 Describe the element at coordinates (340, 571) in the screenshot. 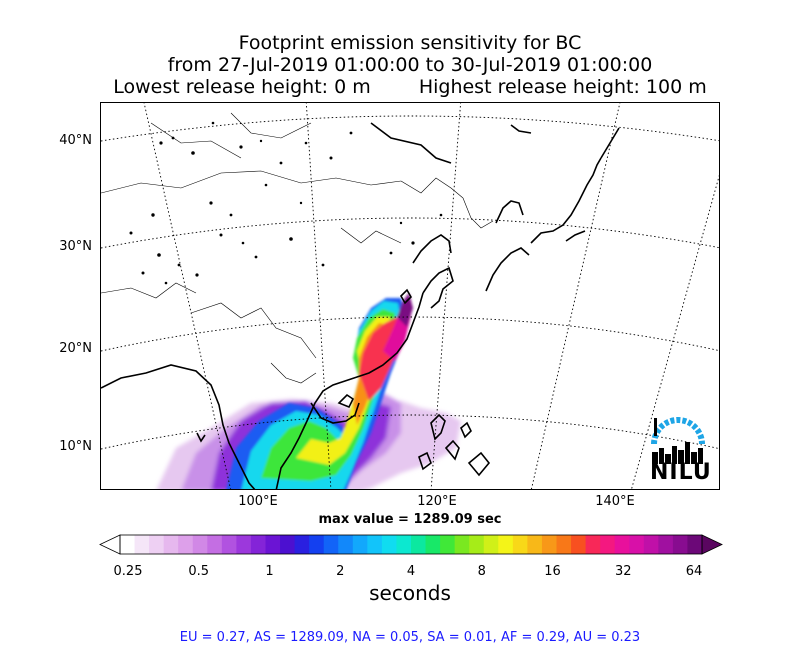

I see `colorbar-tick-label: 2` at that location.